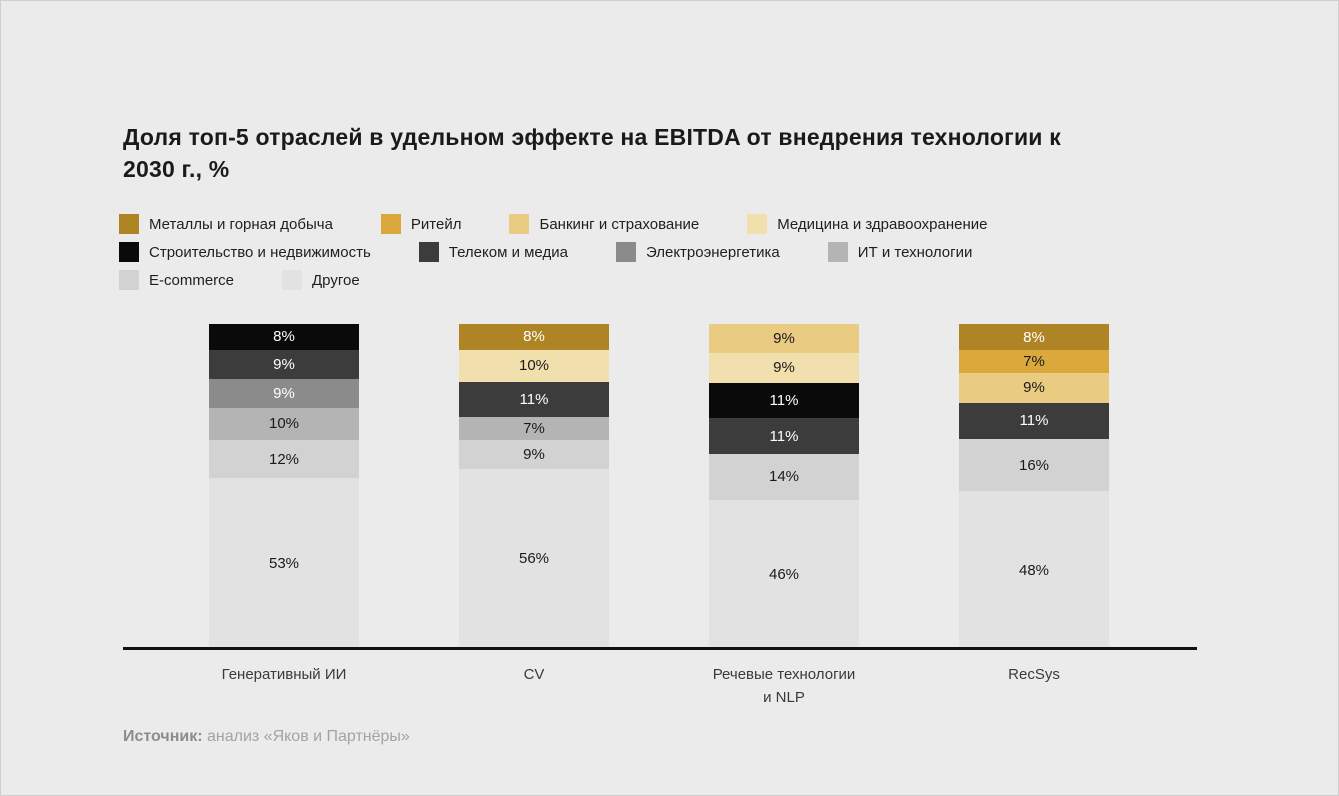 The width and height of the screenshot is (1339, 796). Describe the element at coordinates (915, 252) in the screenshot. I see `legend-label: ИТ и технологии` at that location.